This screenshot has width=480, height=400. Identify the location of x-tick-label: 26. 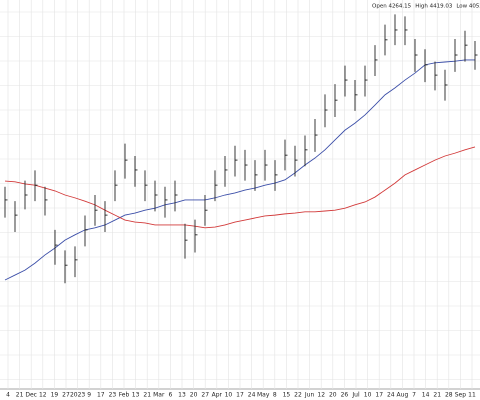
(345, 395).